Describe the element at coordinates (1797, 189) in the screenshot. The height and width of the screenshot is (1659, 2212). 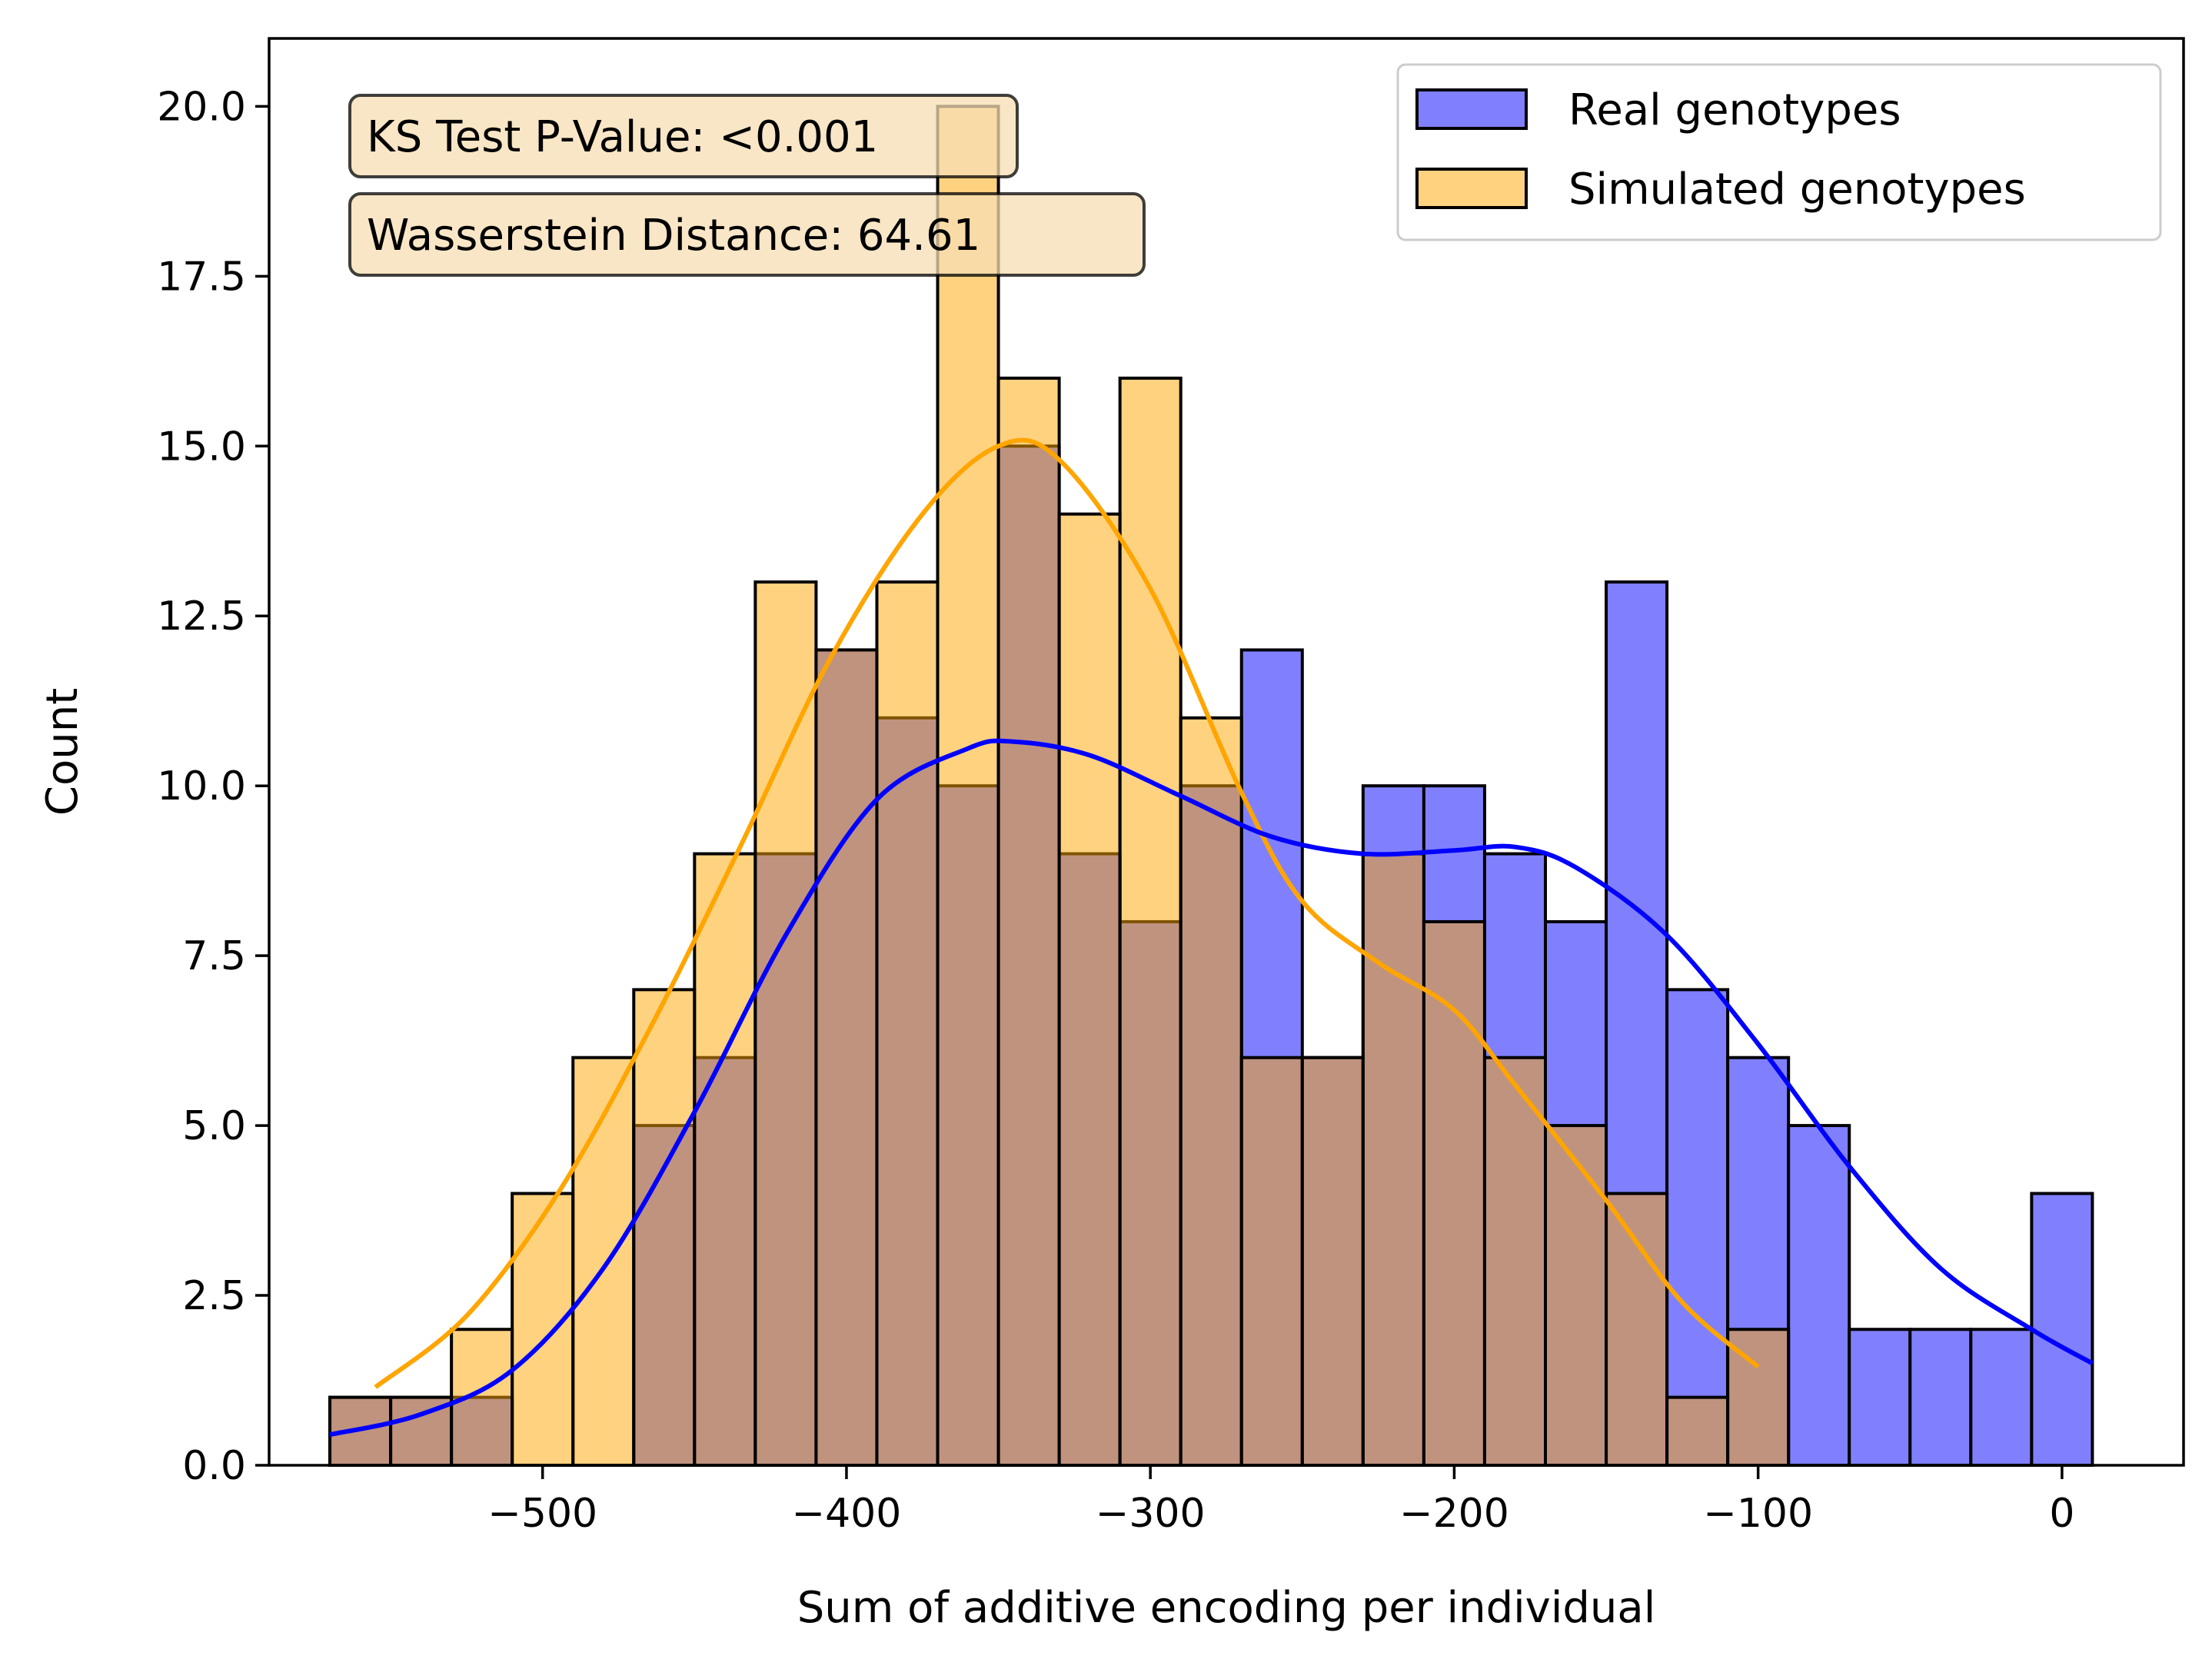
I see `legend-label-simulated: Simulated genotypes` at that location.